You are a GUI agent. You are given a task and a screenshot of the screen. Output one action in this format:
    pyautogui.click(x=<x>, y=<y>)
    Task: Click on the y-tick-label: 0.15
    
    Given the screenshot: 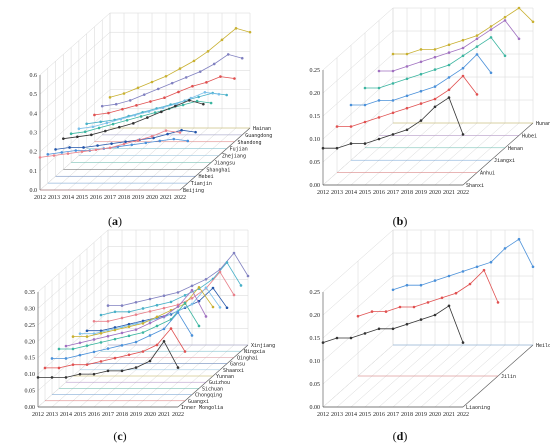 What is the action you would take?
    pyautogui.click(x=315, y=117)
    